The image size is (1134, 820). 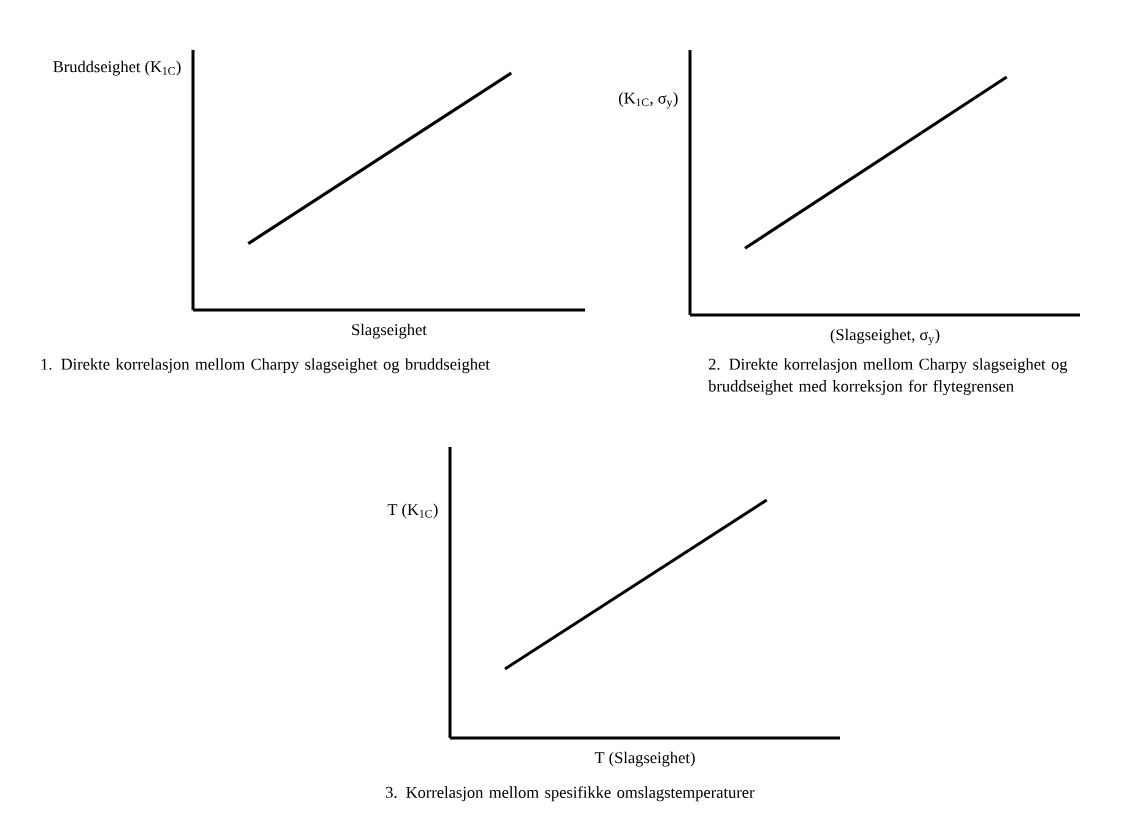 I want to click on text: 2. Direkte korrelasjon mellom Charpy slagseighet og bruddseighet med korreksjon for flytegrensen, so click(x=888, y=377).